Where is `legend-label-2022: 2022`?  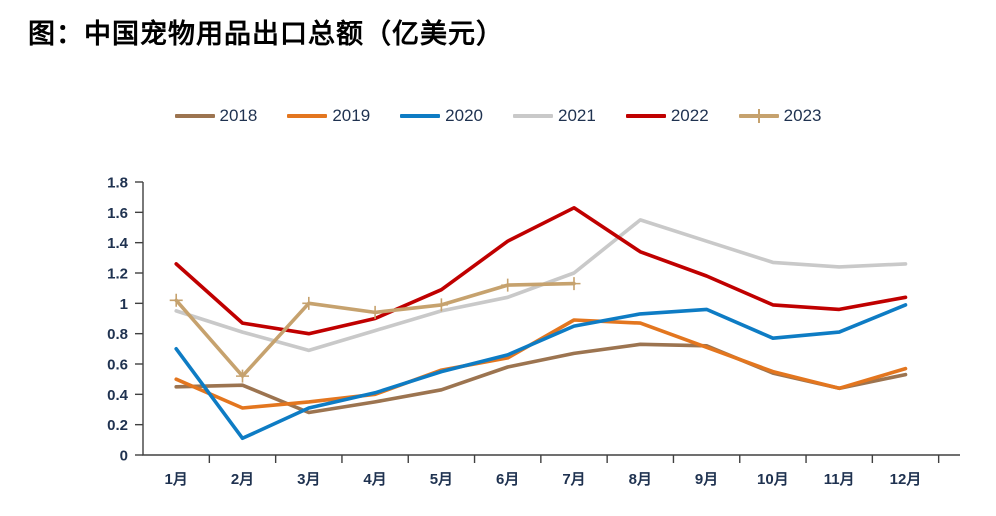
legend-label-2022: 2022 is located at coordinates (689, 115).